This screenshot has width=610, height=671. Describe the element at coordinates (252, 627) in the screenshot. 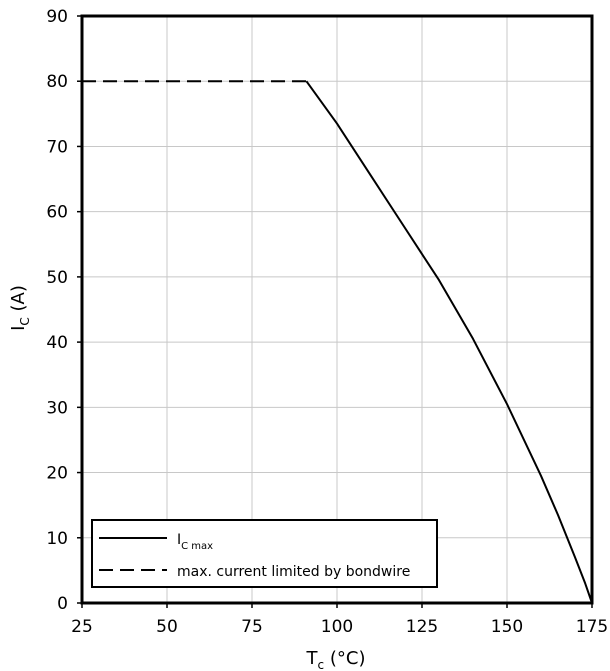

I see `x-tick-label: 75` at that location.